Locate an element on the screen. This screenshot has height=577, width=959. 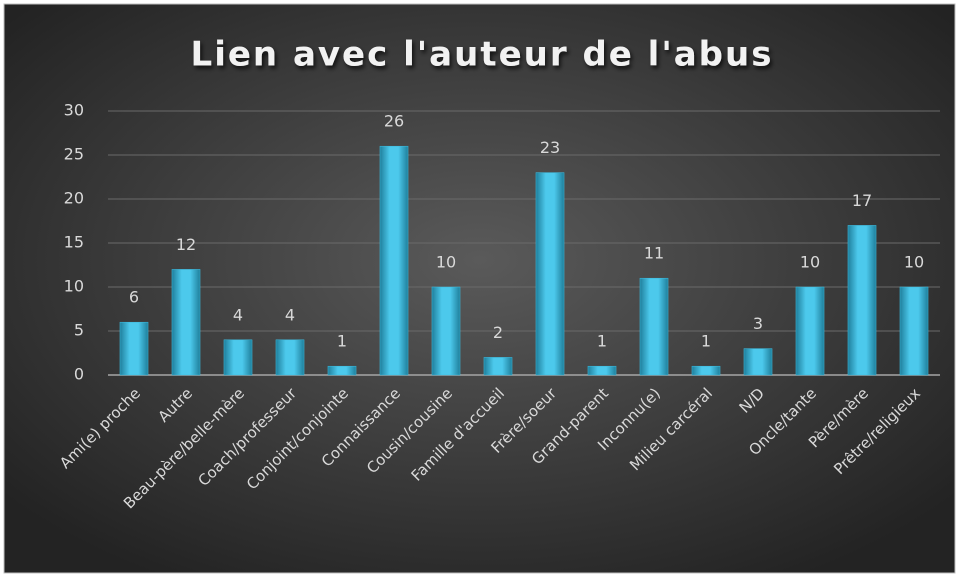
data-label: 23 is located at coordinates (550, 147).